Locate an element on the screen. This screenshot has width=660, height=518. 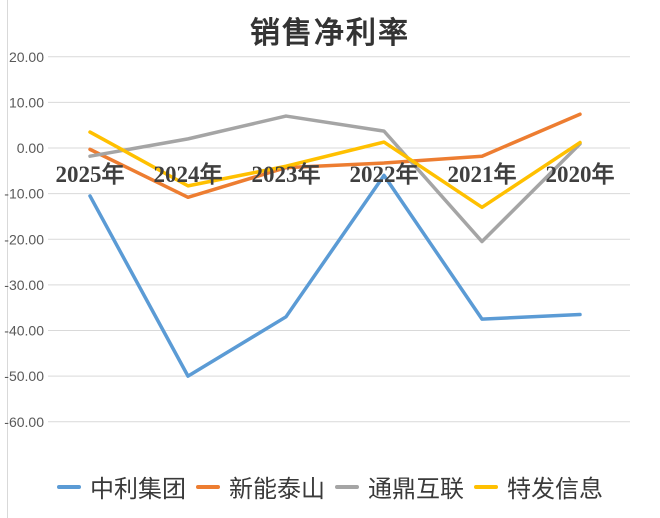
legend-label: 通鼎互联 is located at coordinates (416, 490).